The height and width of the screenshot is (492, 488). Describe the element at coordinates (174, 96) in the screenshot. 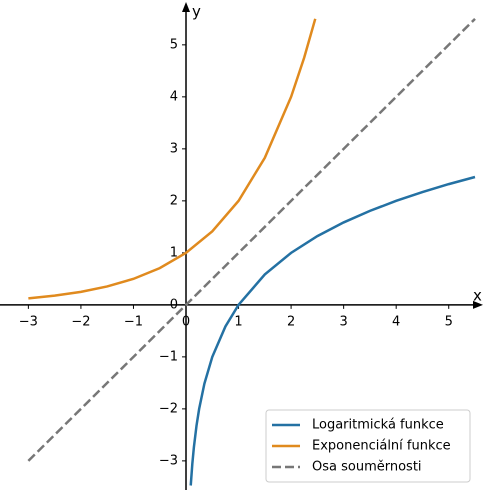

I see `y-tick-label: 4` at that location.